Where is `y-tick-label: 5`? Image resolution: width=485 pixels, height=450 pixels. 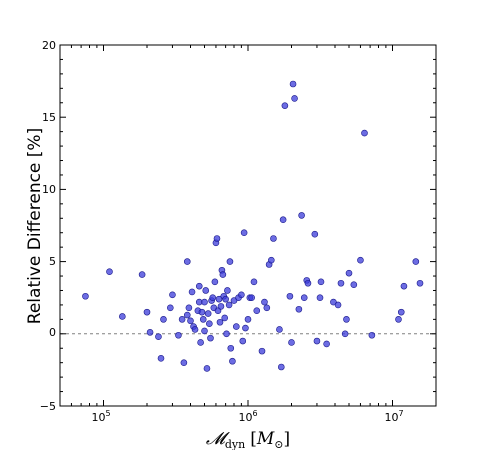 y-tick-label: 5 is located at coordinates (52, 261).